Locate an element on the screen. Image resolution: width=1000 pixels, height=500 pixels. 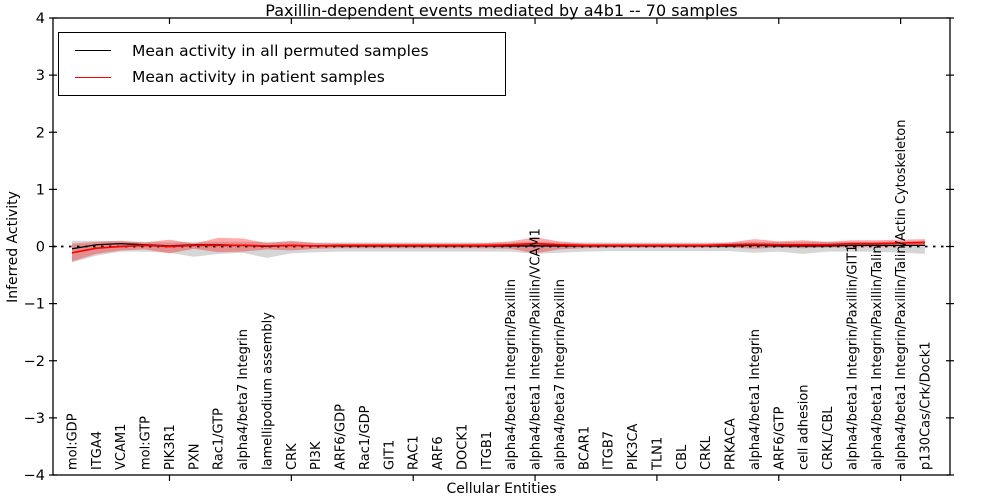
band-patient-samples-range is located at coordinates (498, 249).